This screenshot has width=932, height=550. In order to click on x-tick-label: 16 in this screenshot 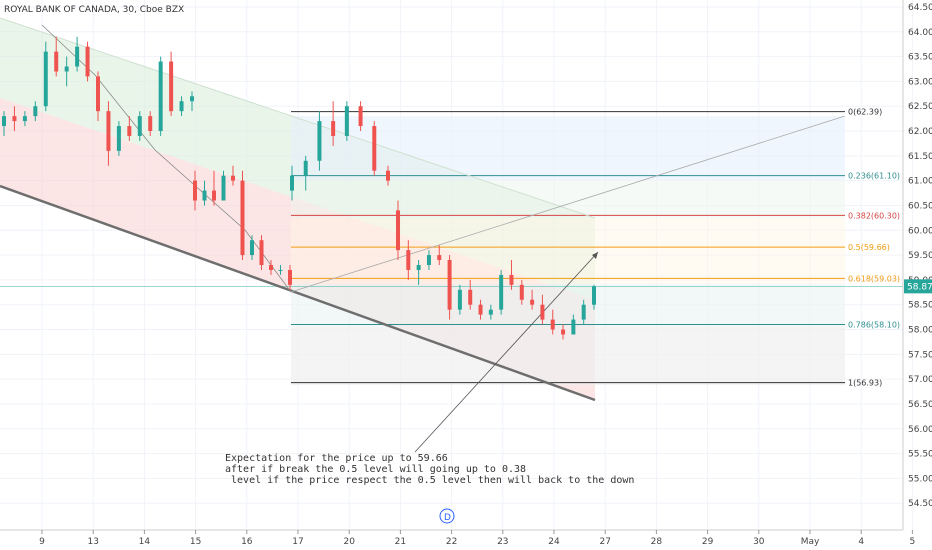, I will do `click(247, 542)`.